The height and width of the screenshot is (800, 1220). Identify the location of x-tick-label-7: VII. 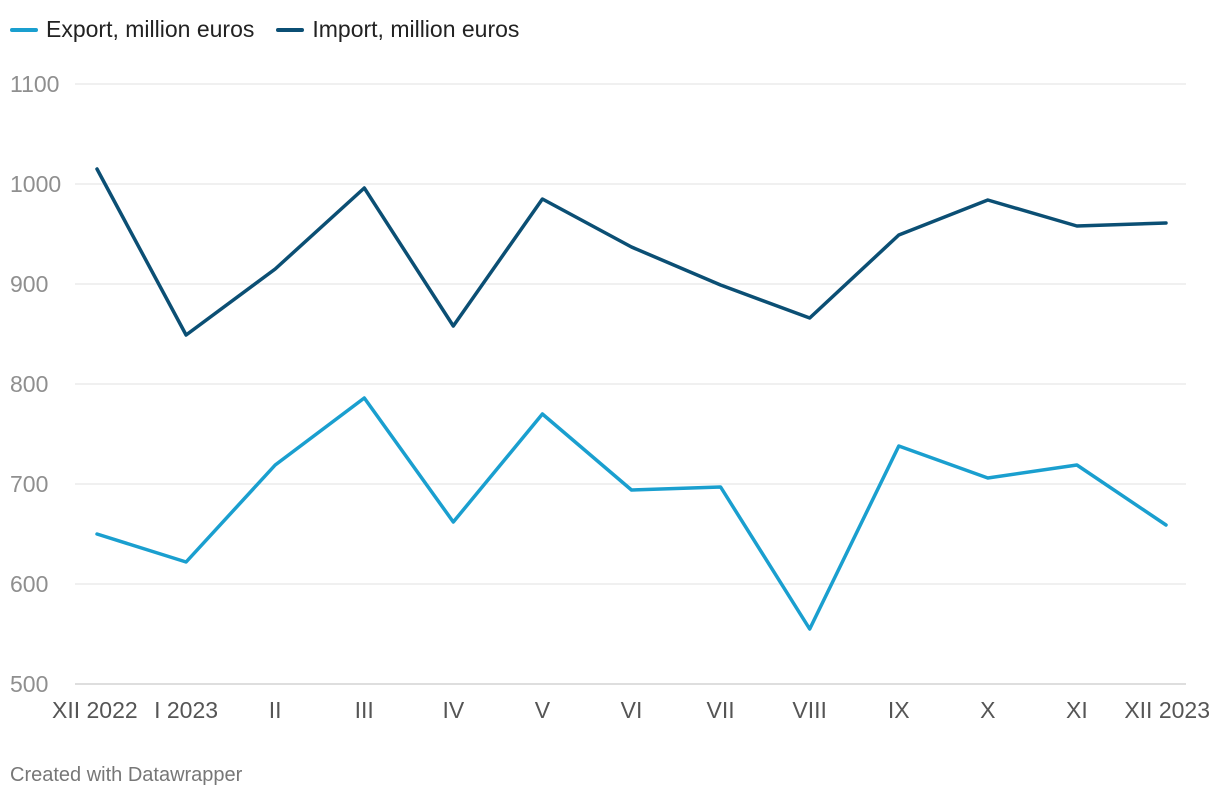
(721, 710).